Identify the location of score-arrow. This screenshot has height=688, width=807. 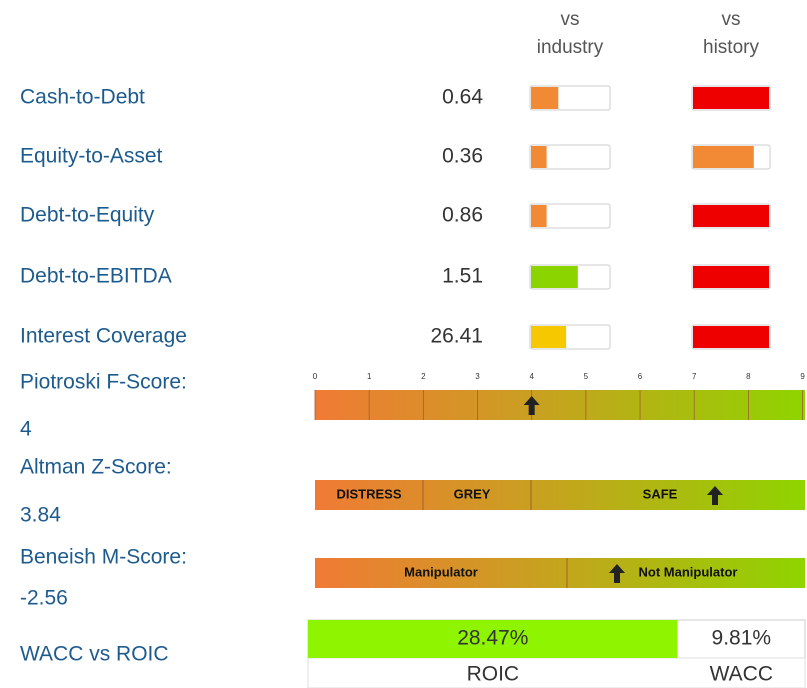
(531, 405).